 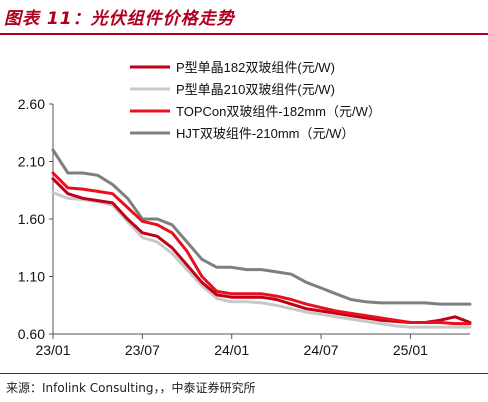 I want to click on y-tick-label: 1.60, so click(x=31, y=219).